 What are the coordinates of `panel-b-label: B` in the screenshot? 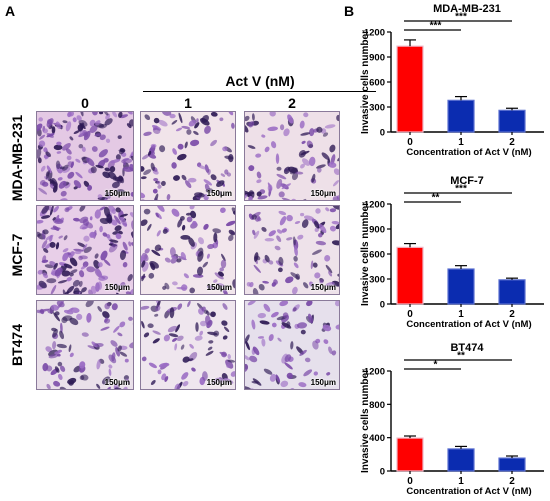 It's located at (349, 11).